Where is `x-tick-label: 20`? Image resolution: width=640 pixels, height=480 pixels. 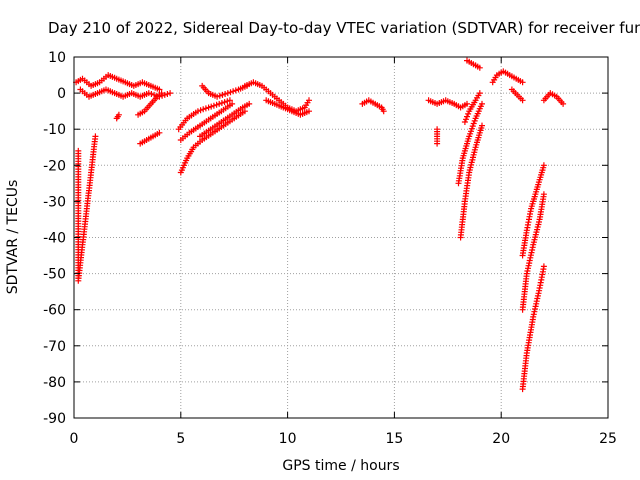 x-tick-label: 20 is located at coordinates (501, 439).